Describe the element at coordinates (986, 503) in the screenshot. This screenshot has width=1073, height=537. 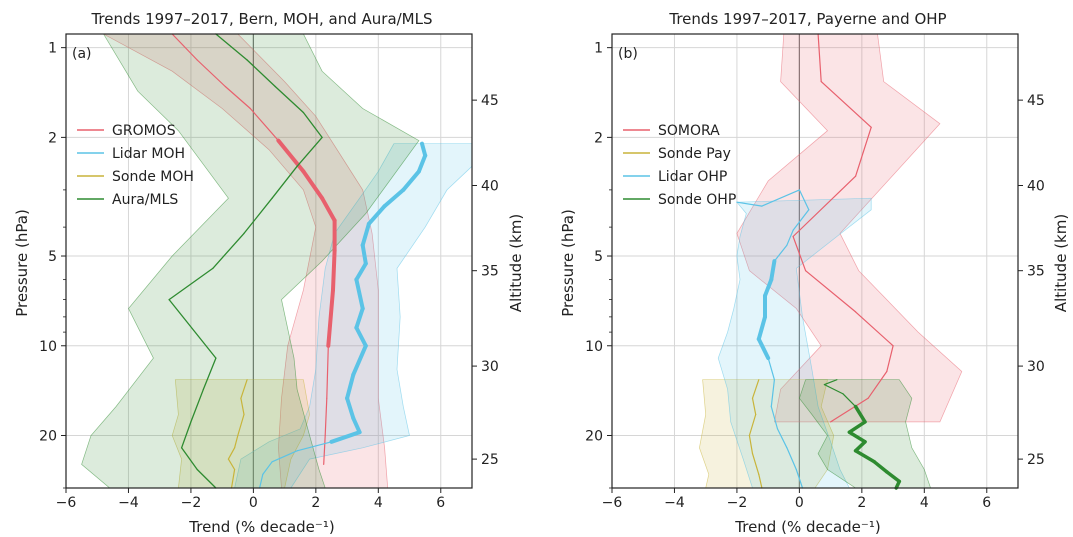
I see `x-tick-label: 6` at that location.